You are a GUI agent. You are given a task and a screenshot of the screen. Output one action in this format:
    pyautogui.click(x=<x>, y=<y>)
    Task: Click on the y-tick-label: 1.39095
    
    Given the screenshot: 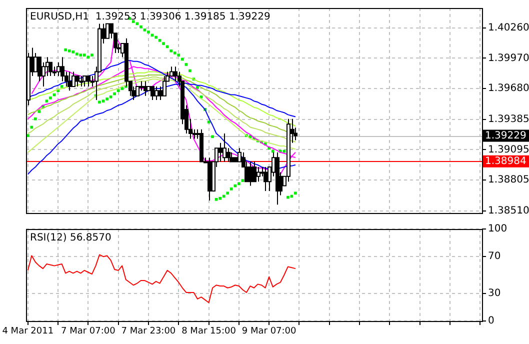 What is the action you would take?
    pyautogui.click(x=508, y=150)
    